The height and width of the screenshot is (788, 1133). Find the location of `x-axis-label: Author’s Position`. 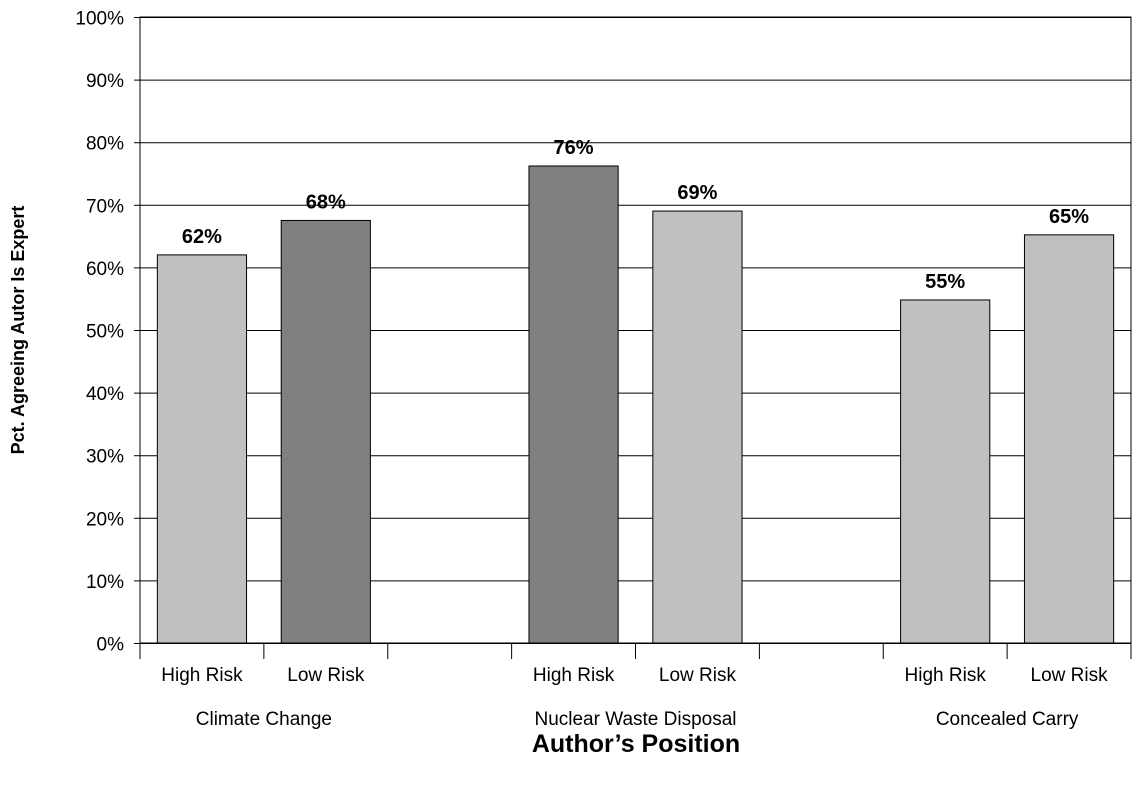

x-axis-label: Author’s Position is located at coordinates (636, 744).